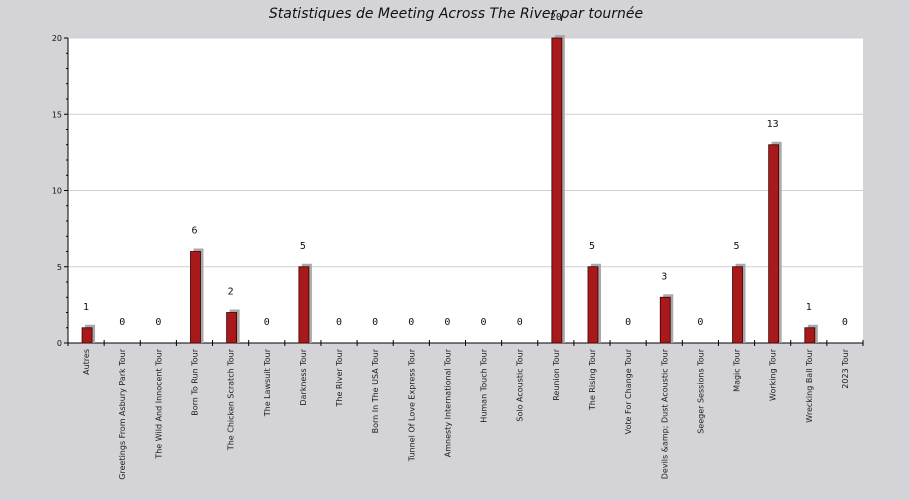 The width and height of the screenshot is (910, 500). What do you see at coordinates (664, 276) in the screenshot?
I see `data-label: 3` at bounding box center [664, 276].